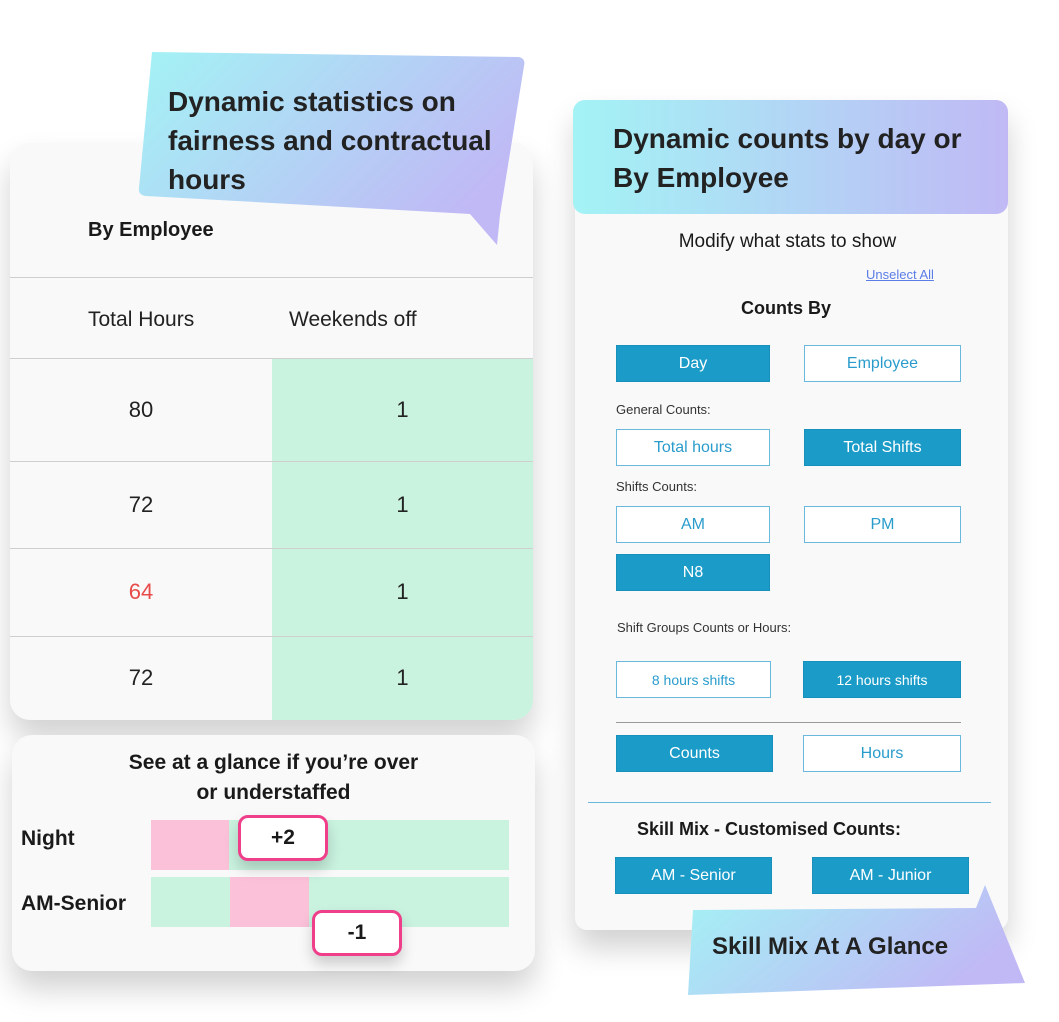  Describe the element at coordinates (769, 829) in the screenshot. I see `skill-mix-heading: Skill Mix - Customised Counts:` at that location.